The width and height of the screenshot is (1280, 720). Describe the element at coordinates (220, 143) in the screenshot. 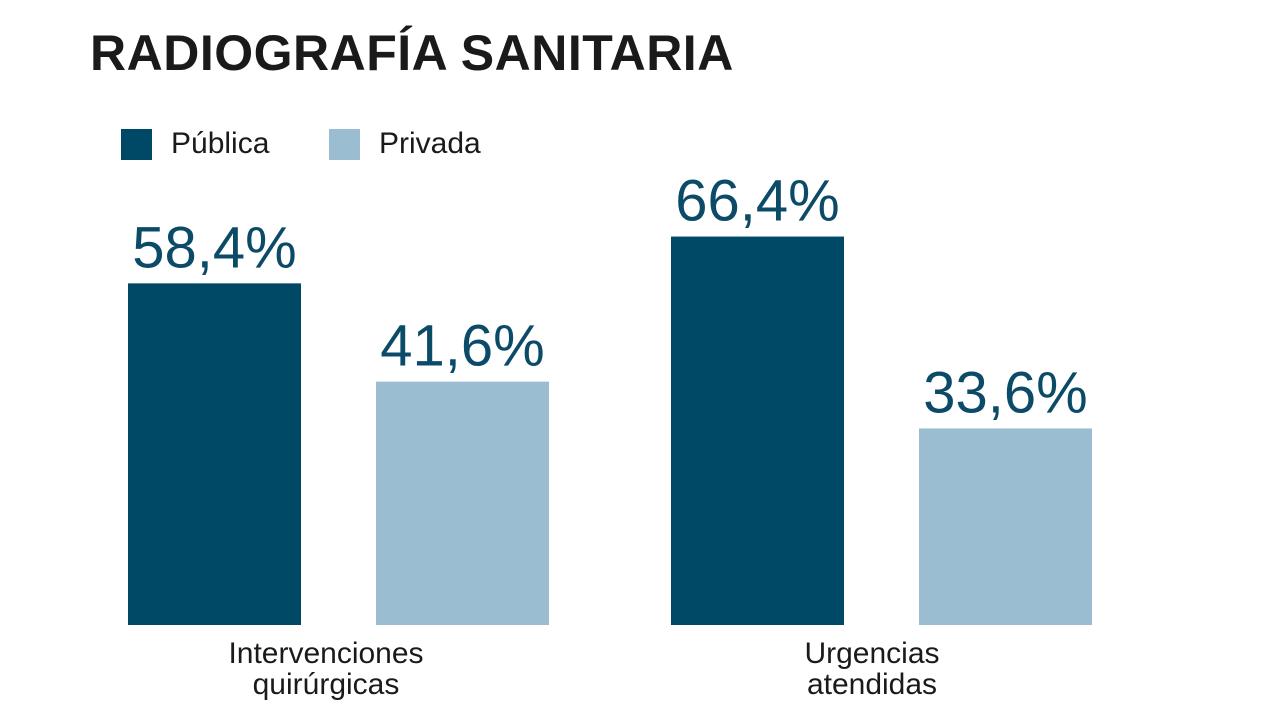

I see `legend-label-publica: Pública` at that location.